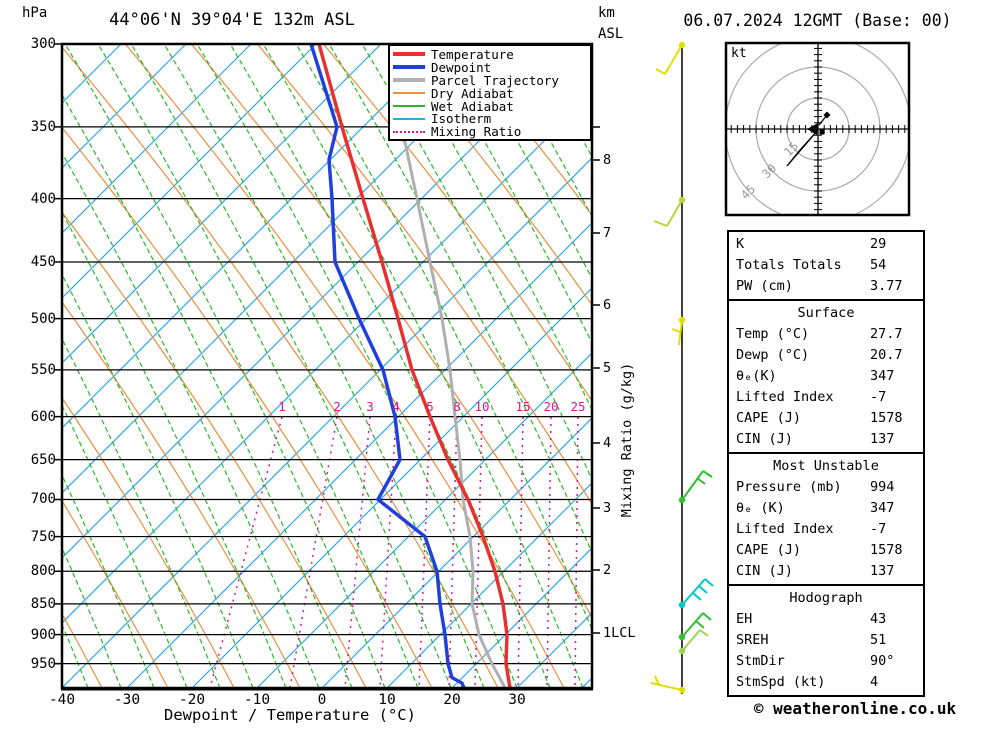 The width and height of the screenshot is (1000, 733). I want to click on table-row: Pressure (mb) 994, so click(829, 487).